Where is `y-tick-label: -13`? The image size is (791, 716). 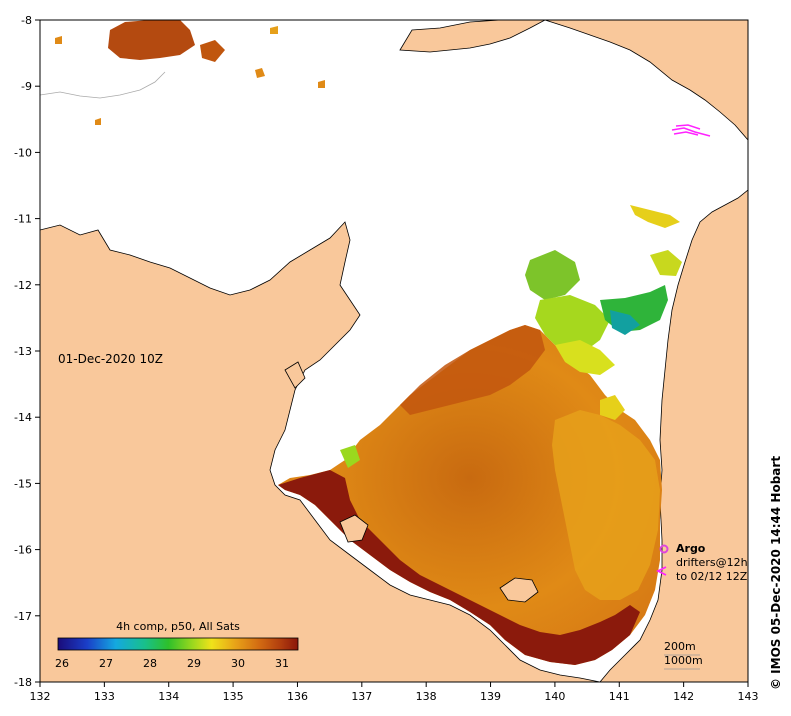 y-tick-label: -13 is located at coordinates (23, 351).